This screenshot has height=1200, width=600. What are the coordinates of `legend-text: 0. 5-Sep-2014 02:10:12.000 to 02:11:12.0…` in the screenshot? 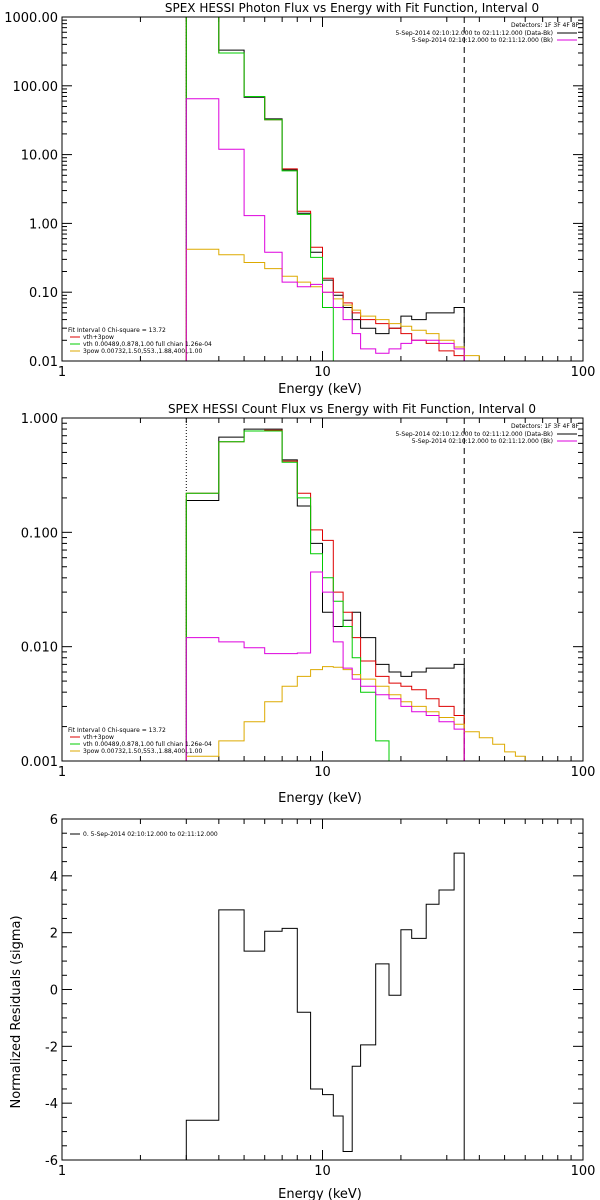 It's located at (150, 834).